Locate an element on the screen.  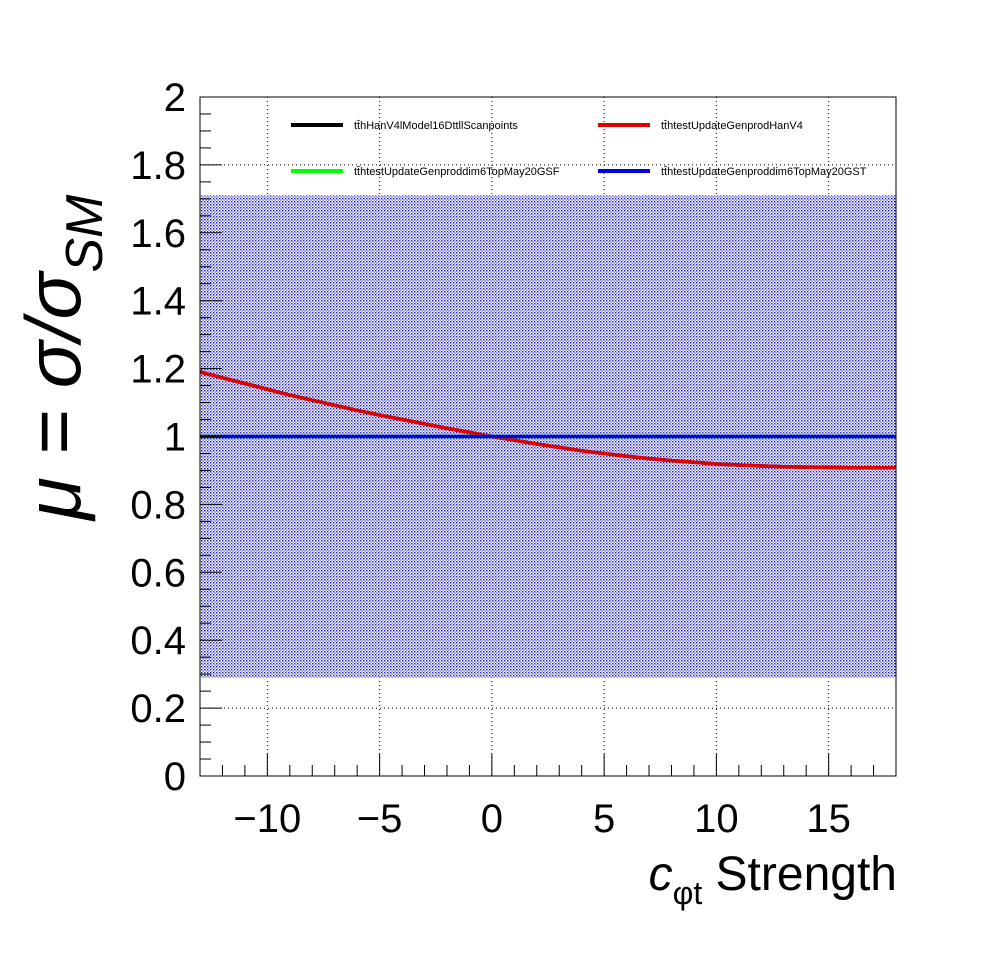
x-tick-label: 10 is located at coordinates (716, 819).